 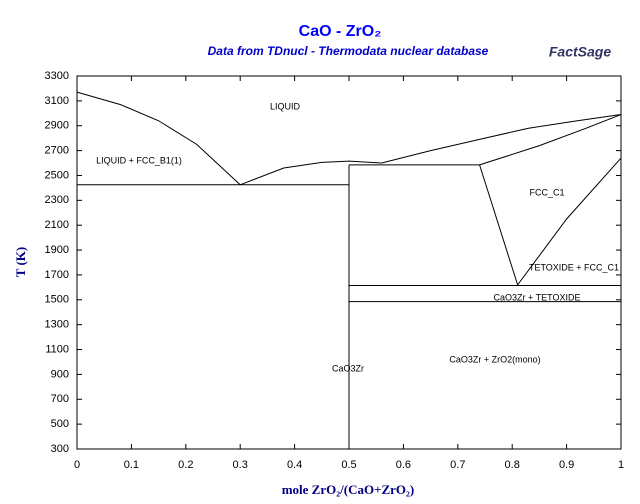 I want to click on x-axis-label: mole ZrO₂/(CaO+ZrO₂), so click(x=348, y=489).